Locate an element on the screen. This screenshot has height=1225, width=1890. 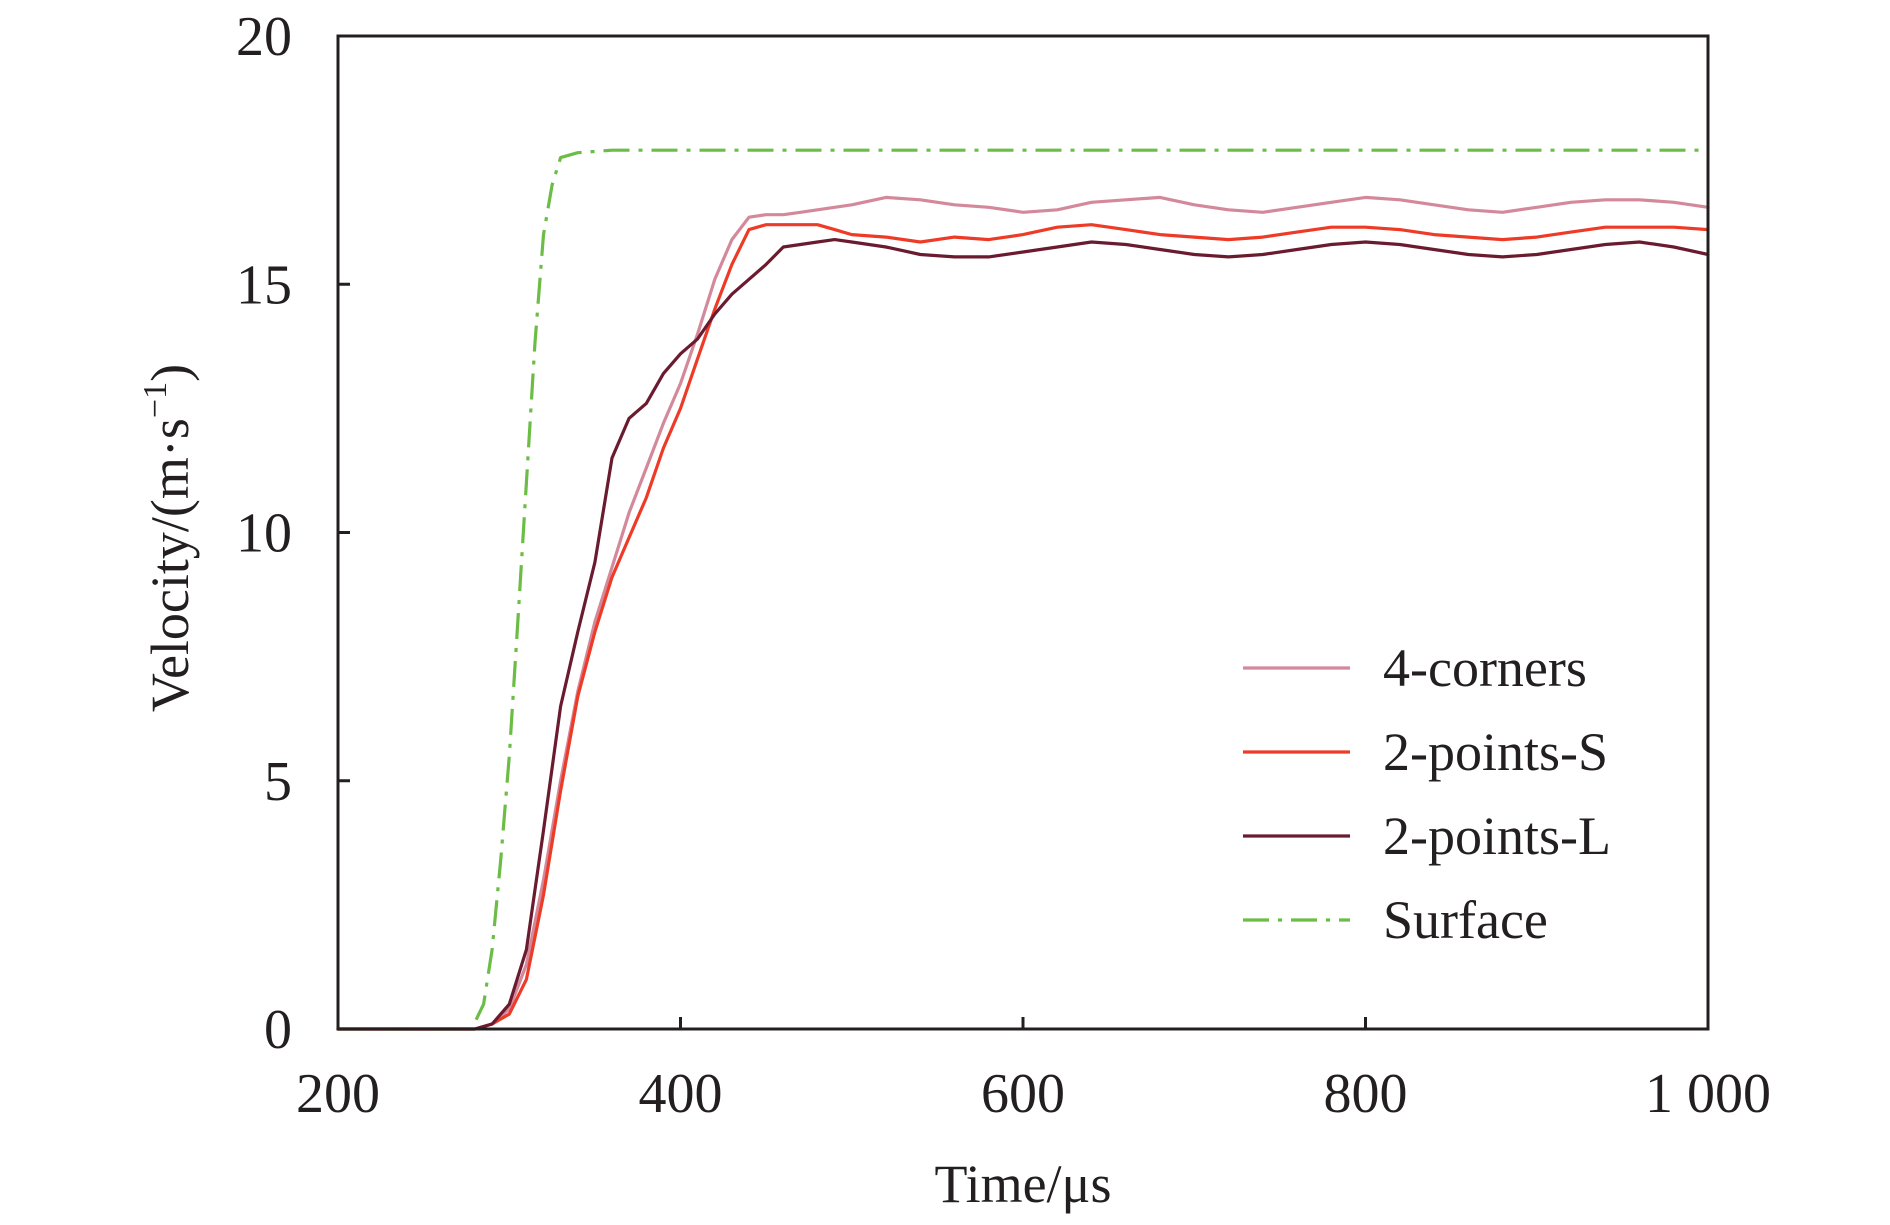
legend-label: 4-corners is located at coordinates (1485, 668).